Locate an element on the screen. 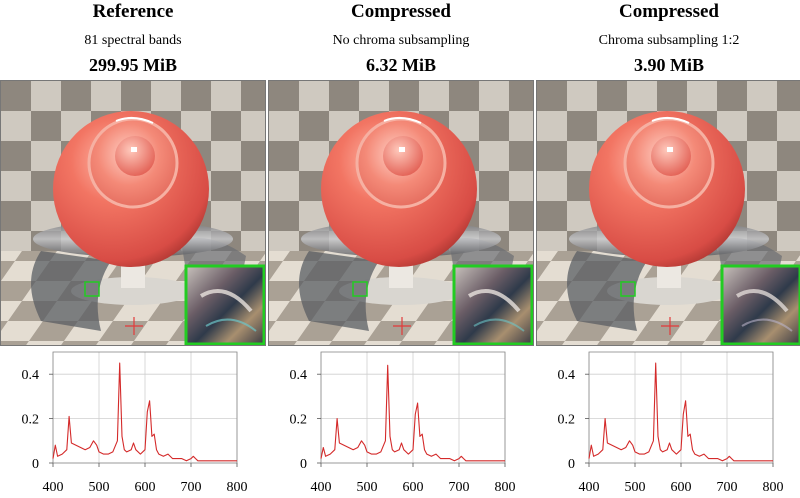 This screenshot has height=498, width=800. panel-title: Reference is located at coordinates (133, 11).